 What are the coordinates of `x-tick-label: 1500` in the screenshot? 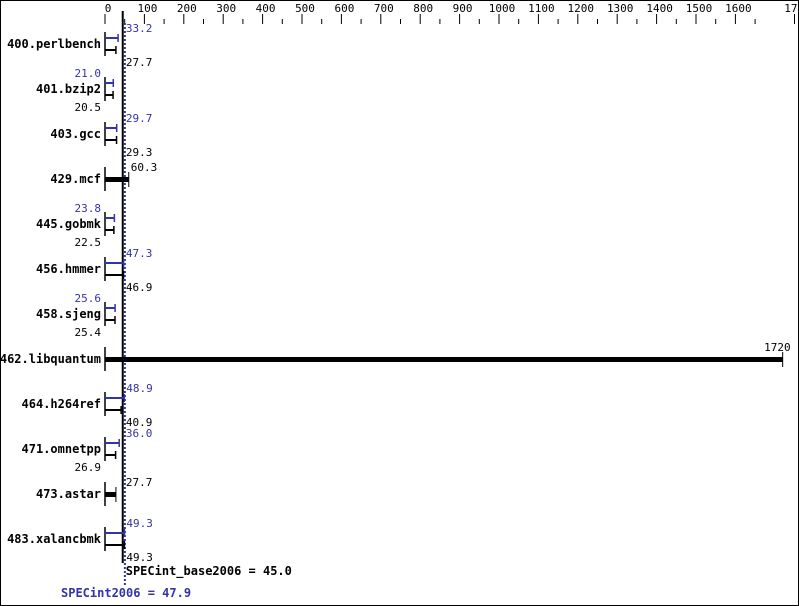 It's located at (699, 8).